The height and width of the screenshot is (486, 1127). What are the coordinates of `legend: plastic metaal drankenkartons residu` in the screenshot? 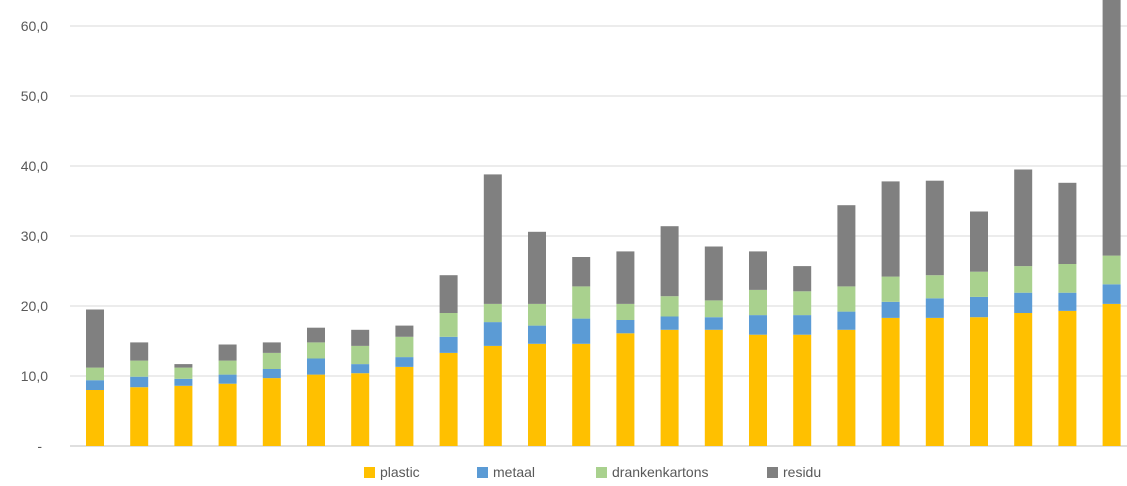 It's located at (592, 472).